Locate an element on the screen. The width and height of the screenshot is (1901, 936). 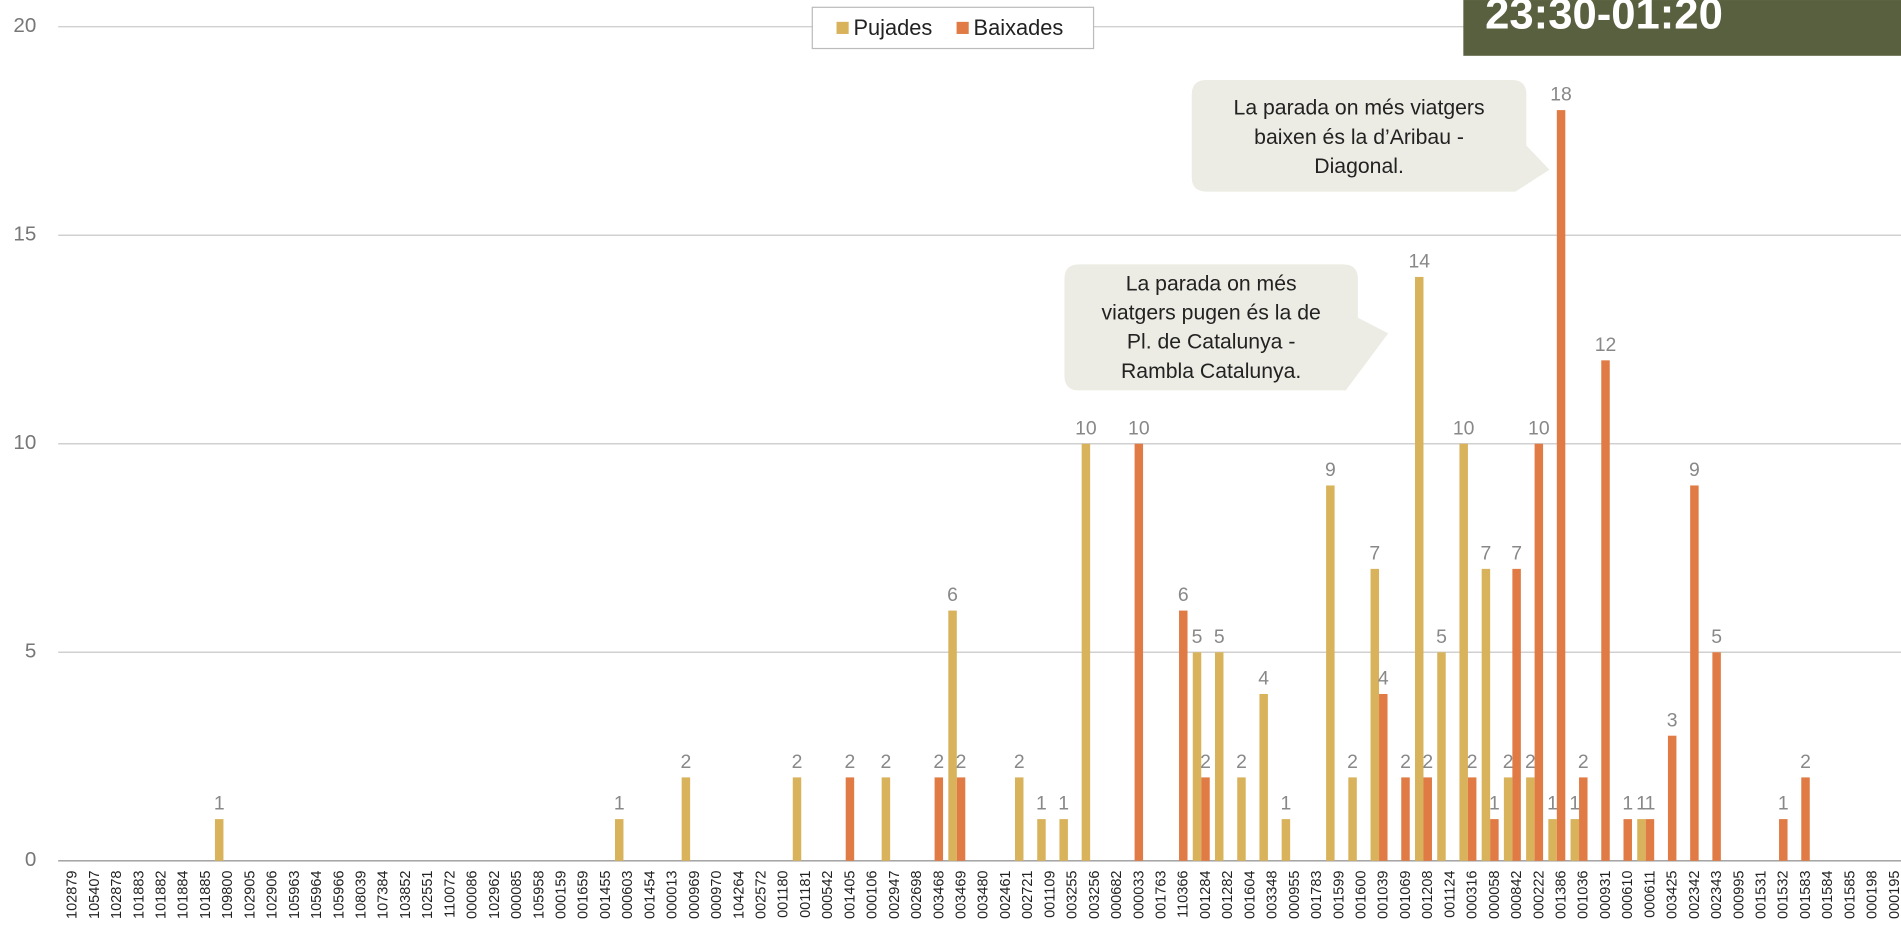
data-label: 9 is located at coordinates (1694, 470).